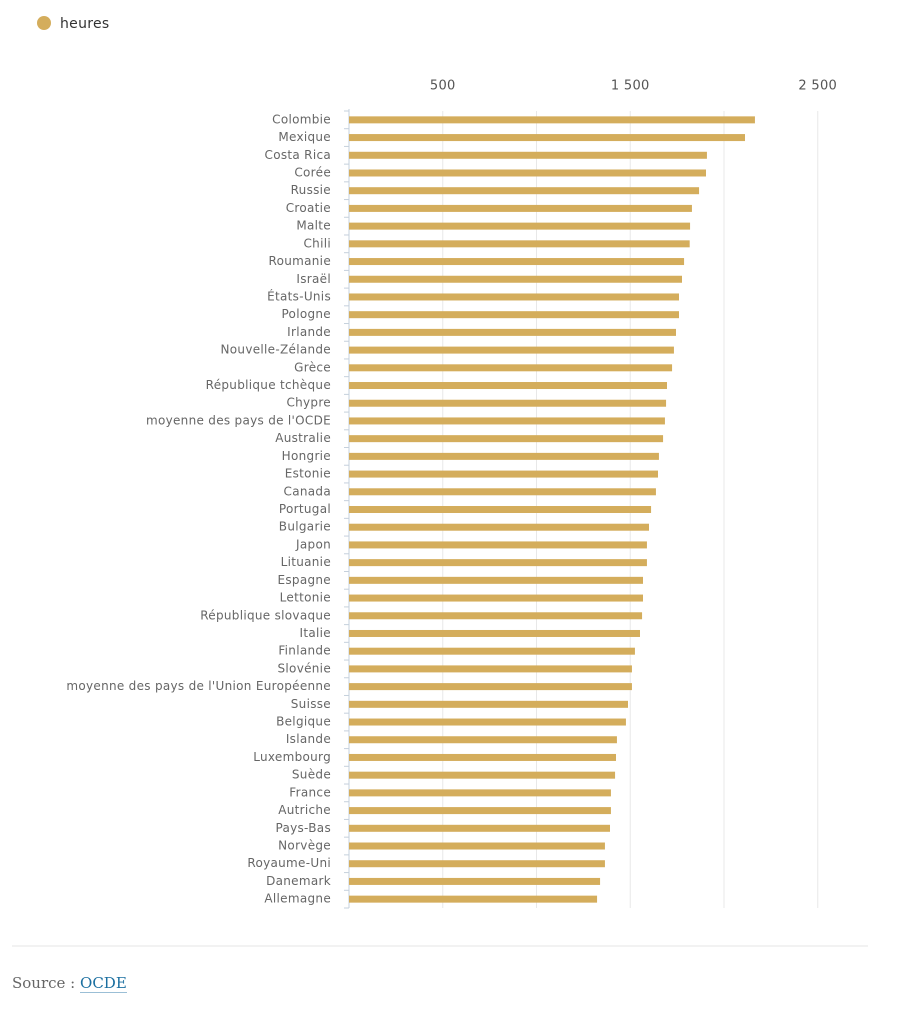 The width and height of the screenshot is (910, 1024). I want to click on y-tick-label: Lettonie, so click(305, 598).